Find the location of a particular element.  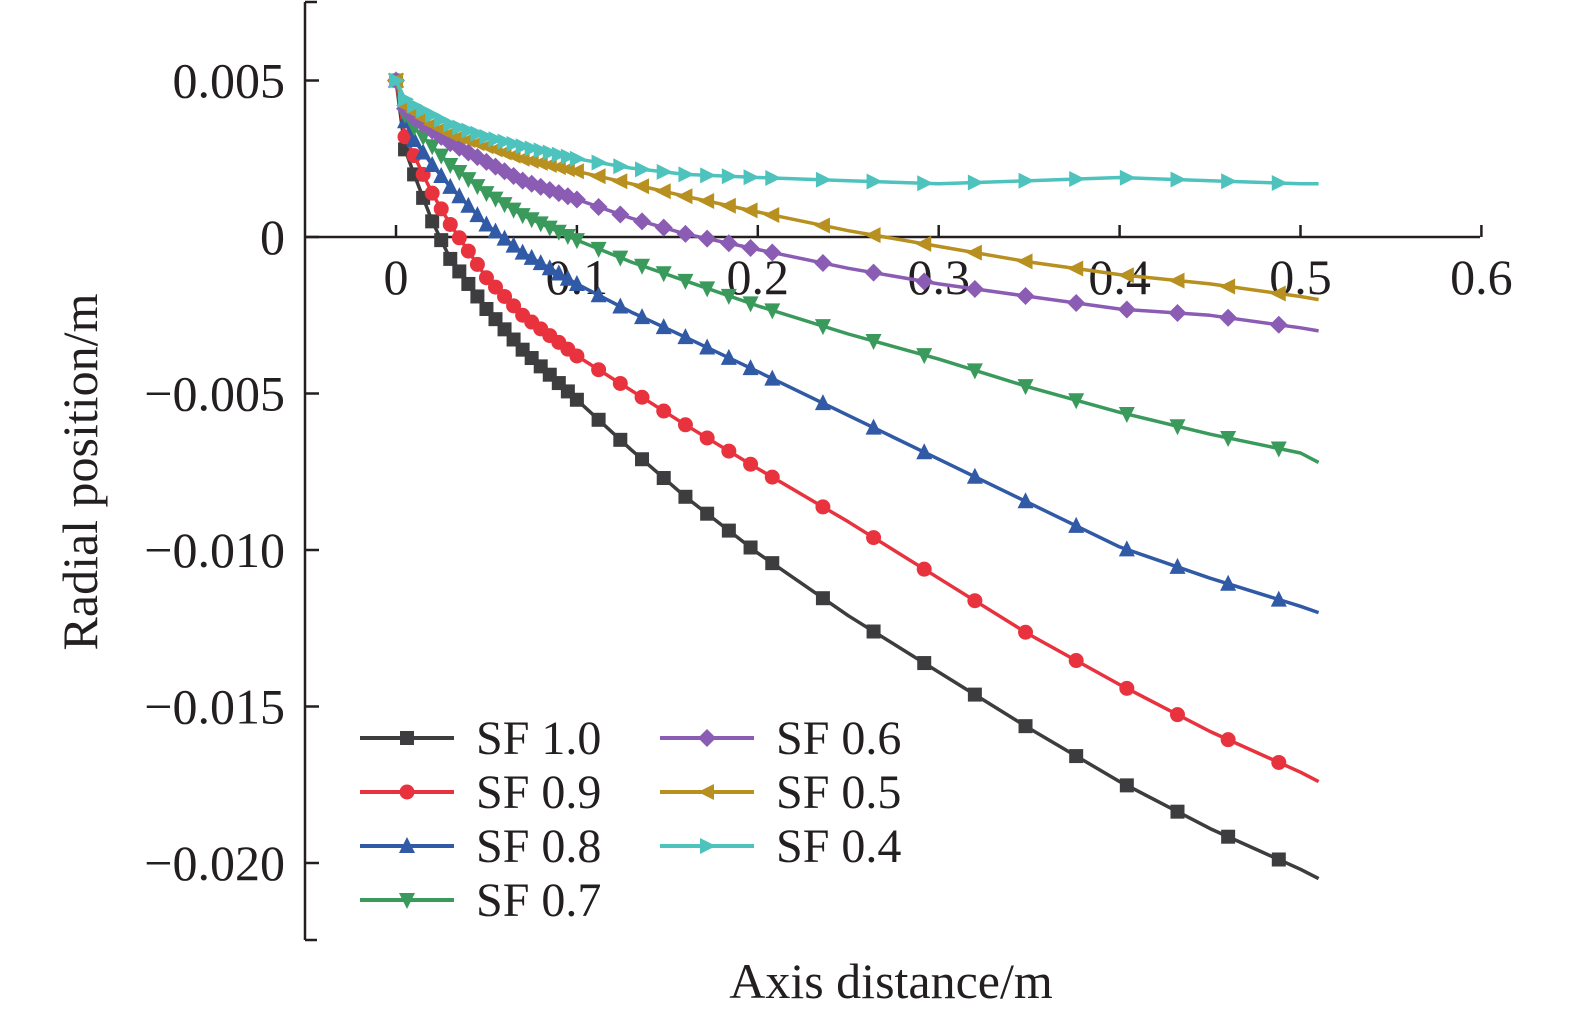

legend-item: SF 0.6 is located at coordinates (780, 738).